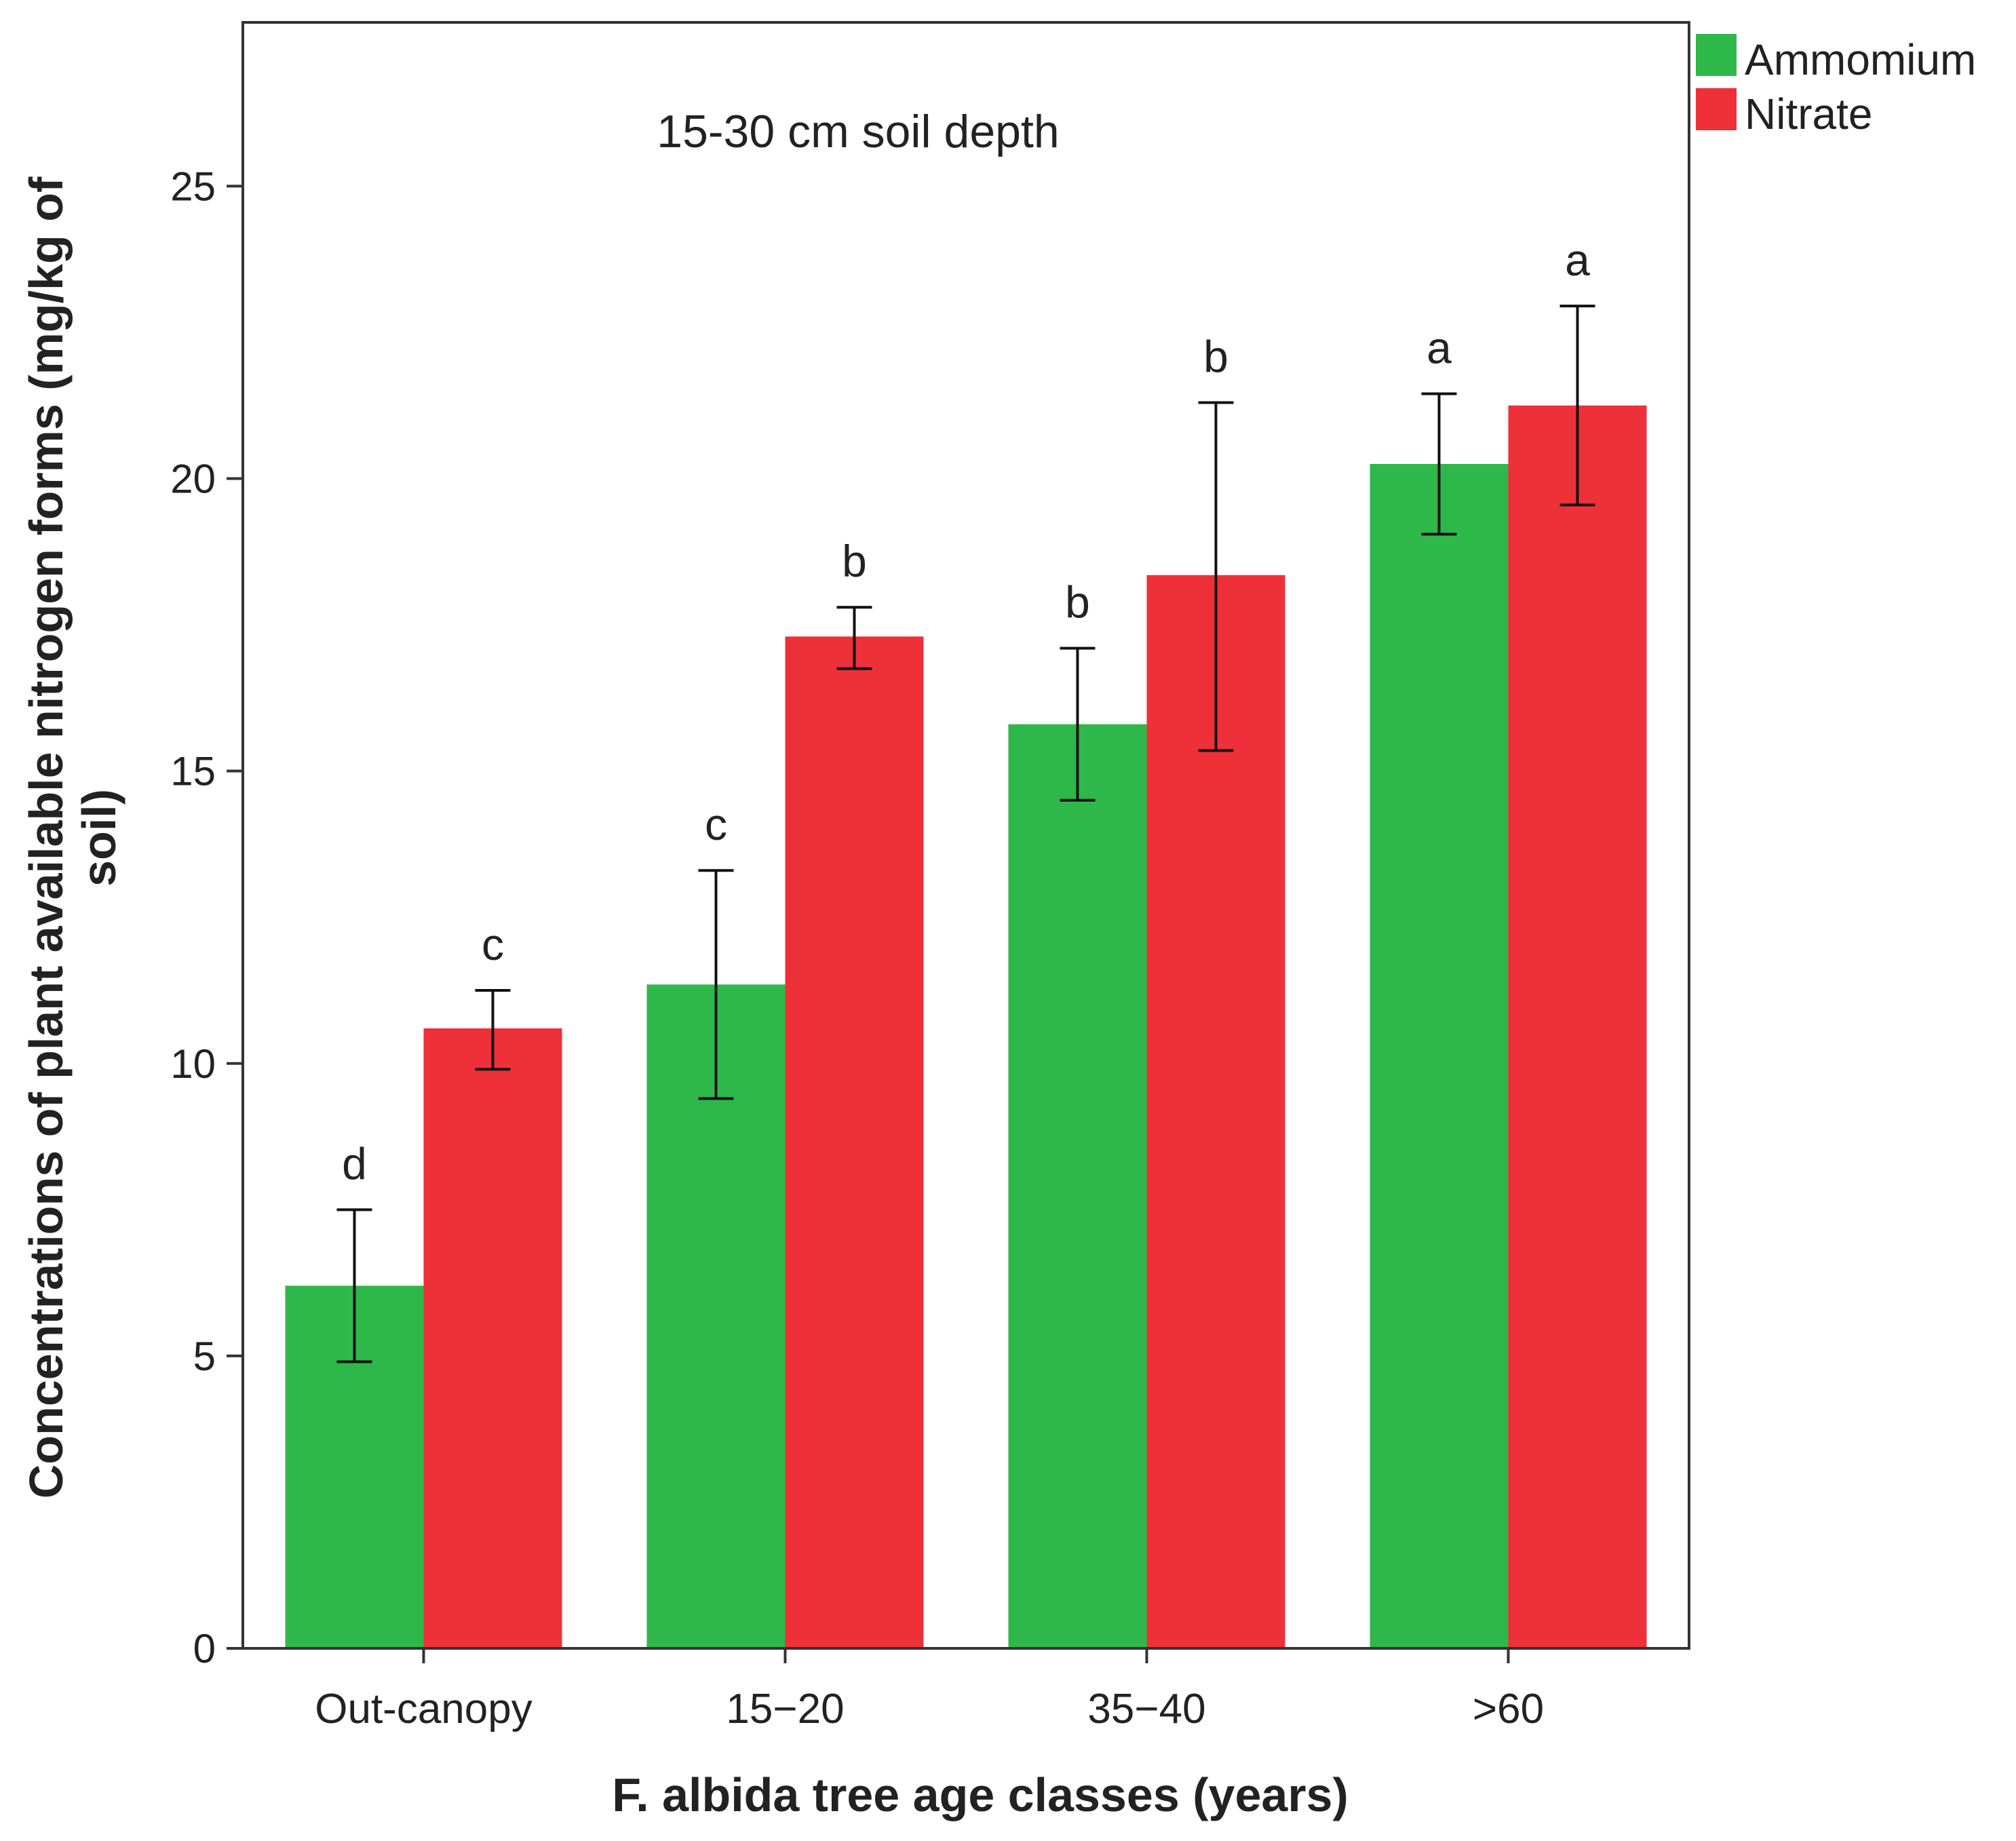 Image resolution: width=2016 pixels, height=1841 pixels. I want to click on x-axis-title: F. albida tree age classes (years), so click(981, 1794).